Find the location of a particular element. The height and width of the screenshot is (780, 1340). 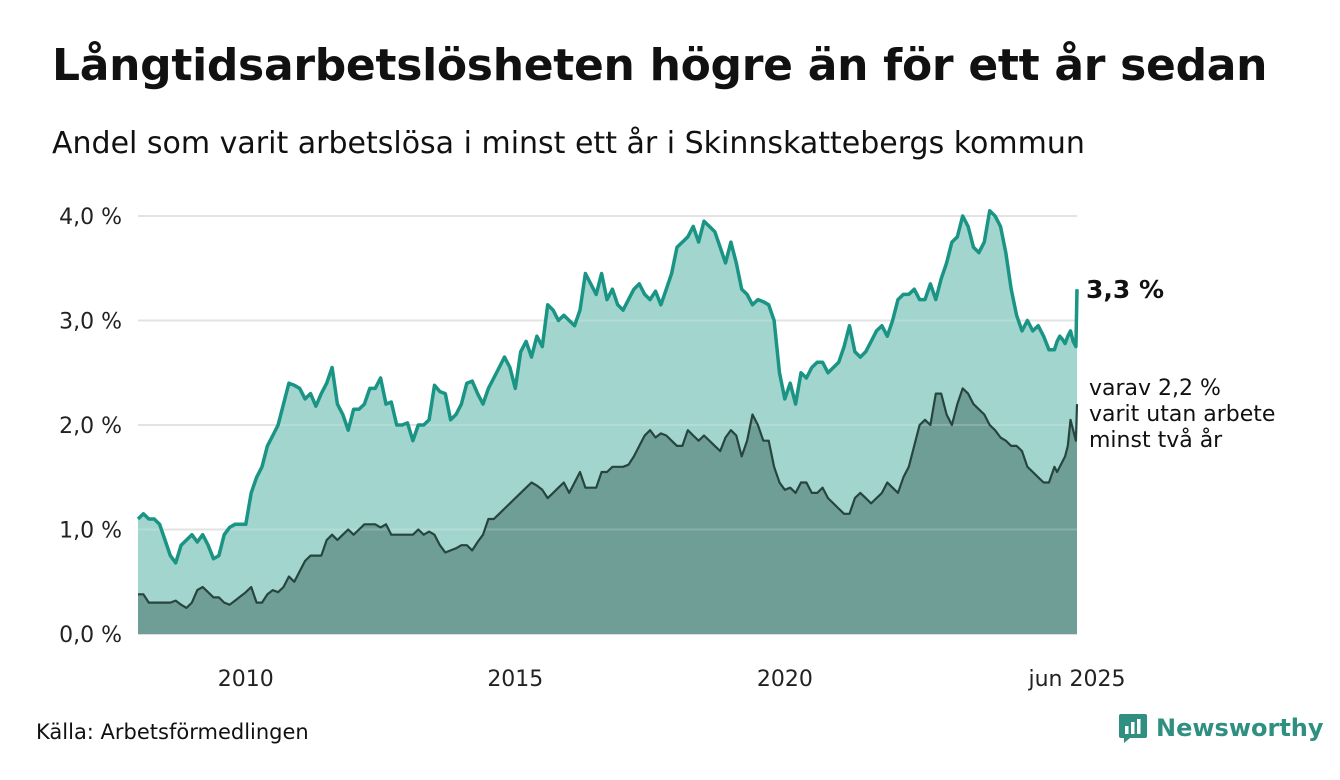

brand-logo: Newsworthy is located at coordinates (1221, 728).